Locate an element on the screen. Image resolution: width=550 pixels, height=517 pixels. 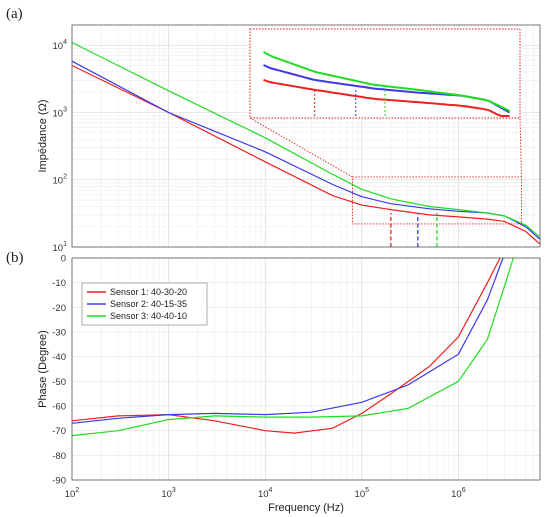
zoom-inset-series is located at coordinates (387, 84).